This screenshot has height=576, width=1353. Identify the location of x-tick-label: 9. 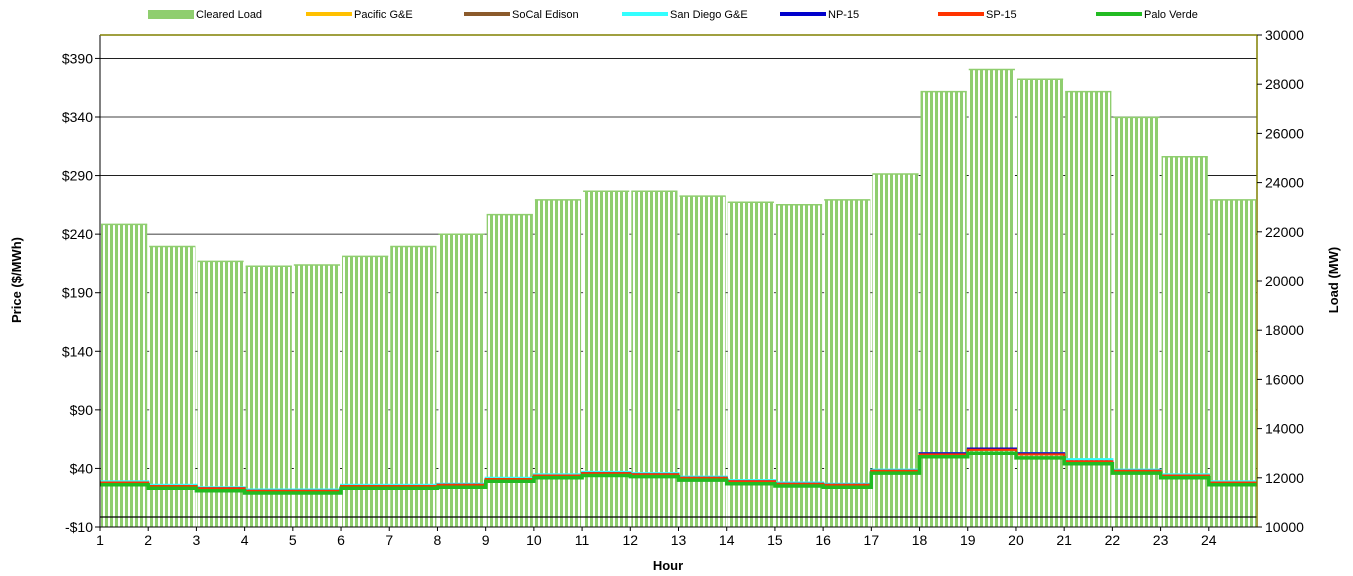
(486, 540).